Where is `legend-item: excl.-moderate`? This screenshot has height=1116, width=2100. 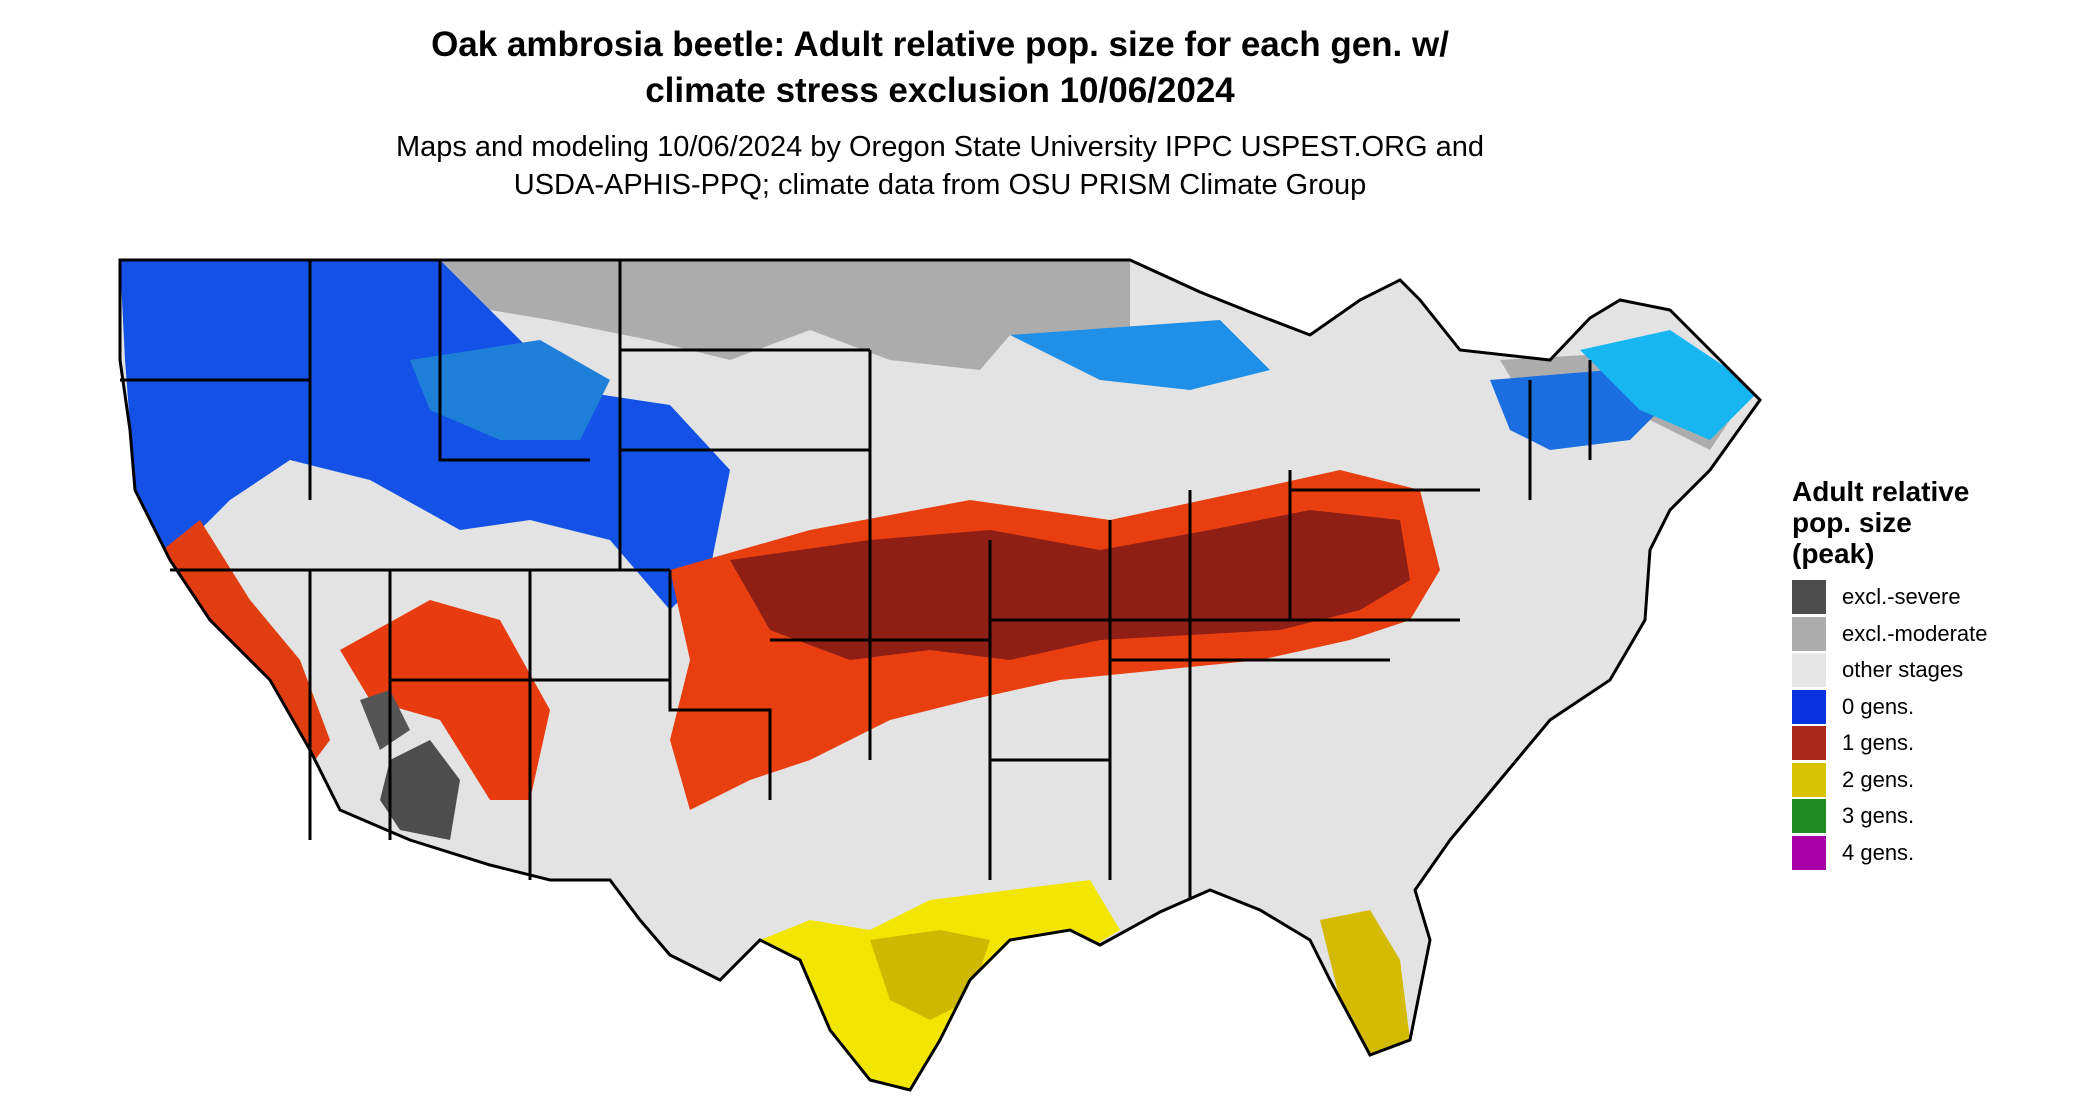 legend-item: excl.-moderate is located at coordinates (1942, 634).